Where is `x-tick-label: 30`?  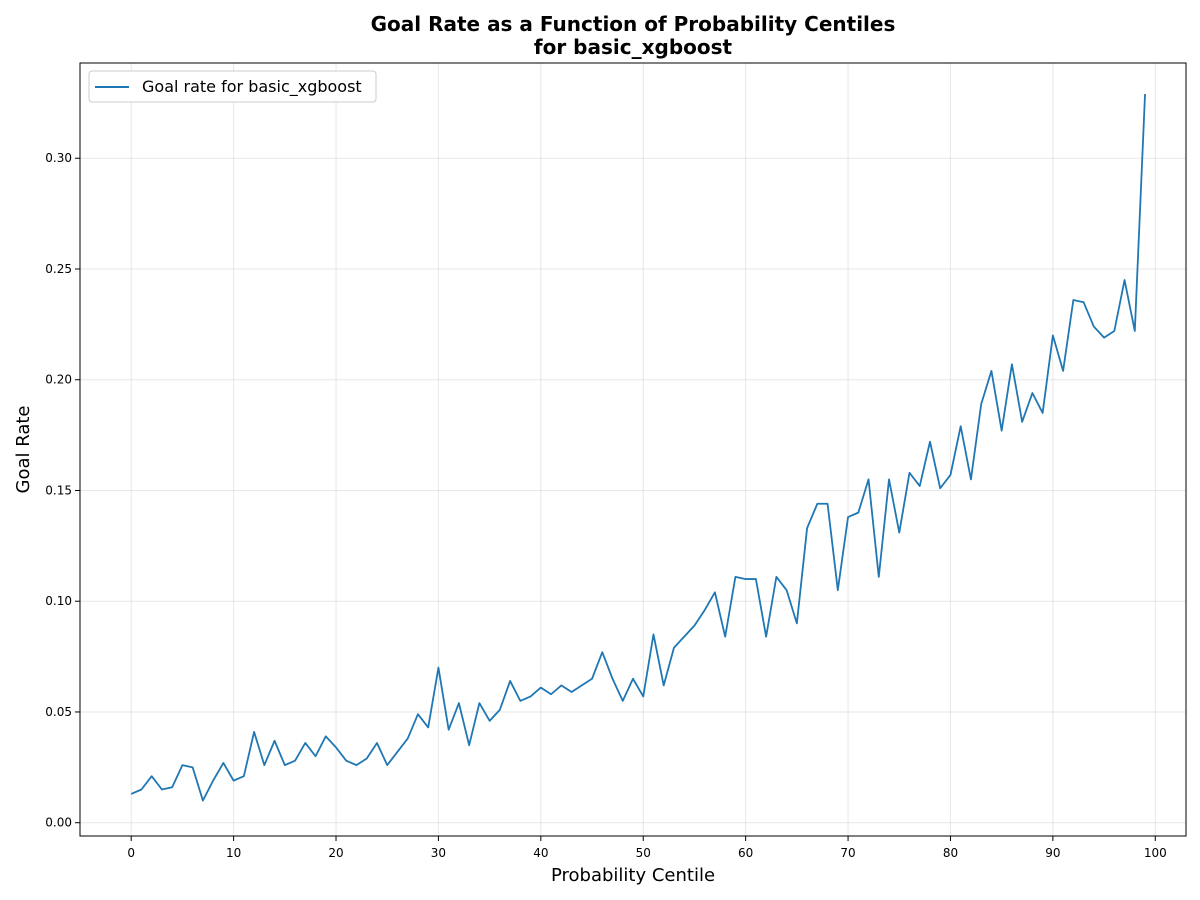 x-tick-label: 30 is located at coordinates (438, 853).